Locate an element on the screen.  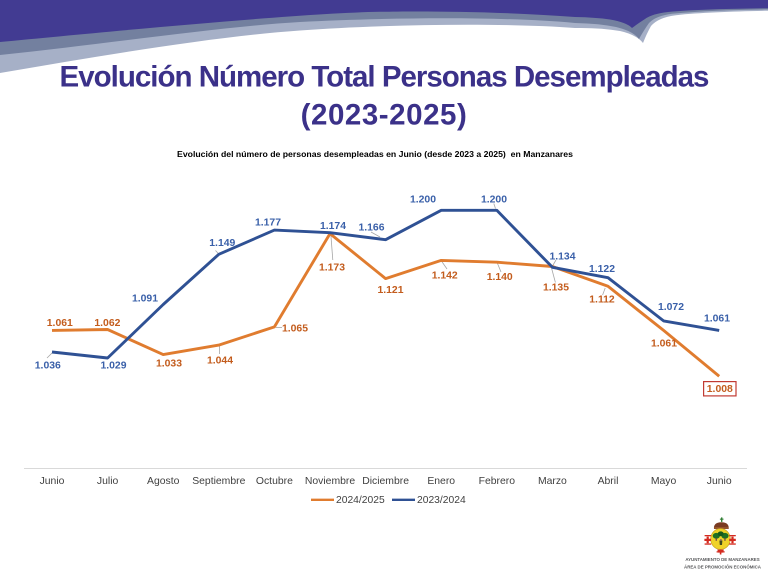
svg-text: 1.062 is located at coordinates (107, 323).